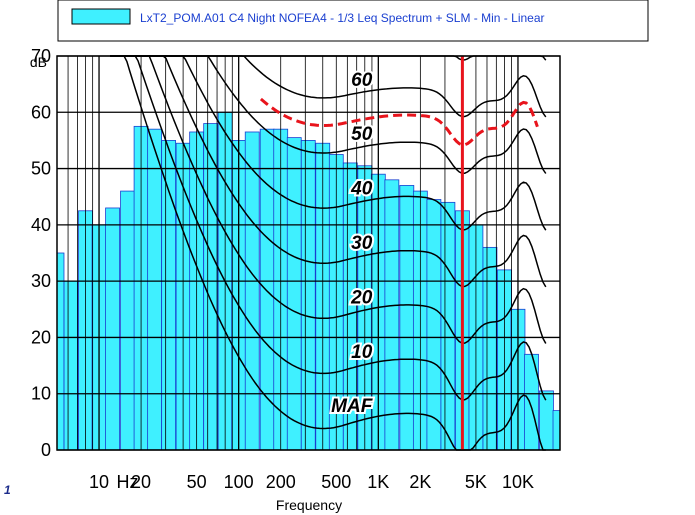  Describe the element at coordinates (41, 337) in the screenshot. I see `y-tick-label: 20` at that location.